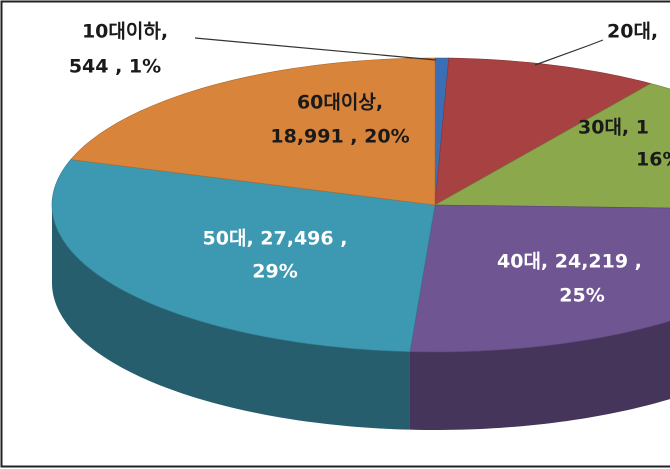  I want to click on data-label: 40대, 24,219 ,, so click(569, 262).